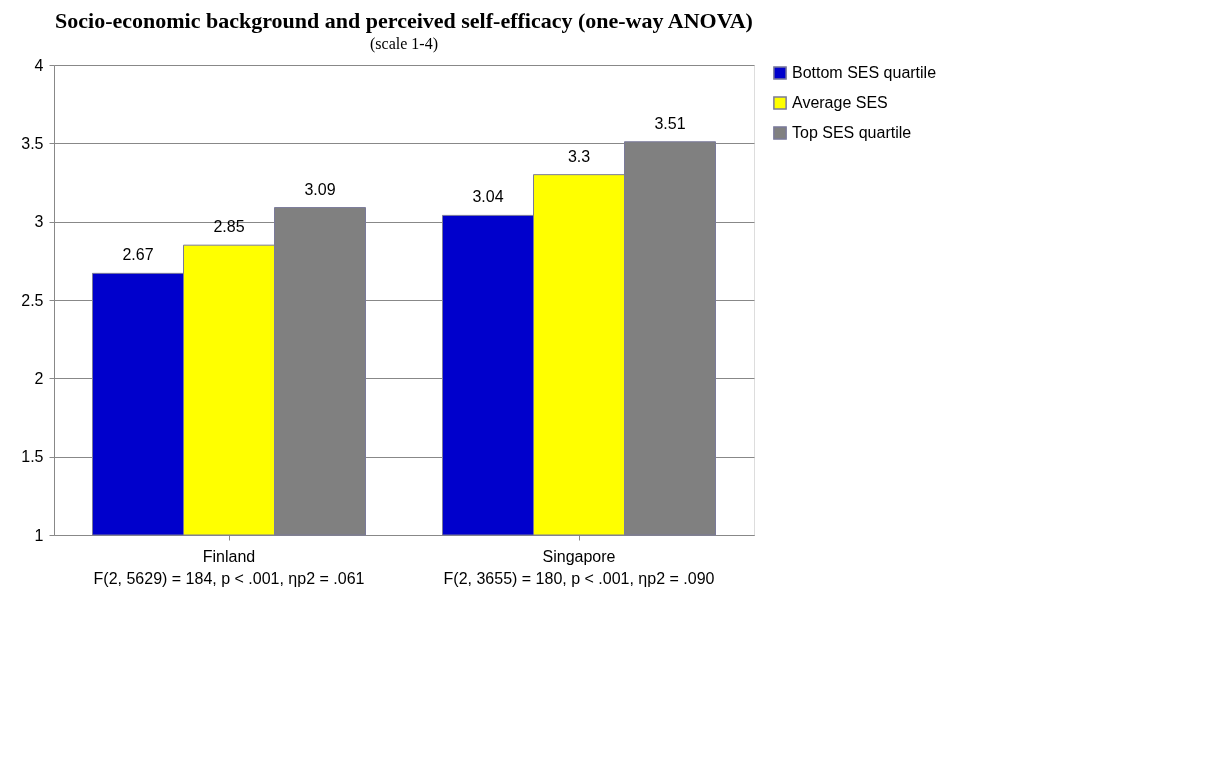 Image resolution: width=1206 pixels, height=758 pixels. Describe the element at coordinates (864, 72) in the screenshot. I see `legend-label: Bottom SES quartile` at that location.